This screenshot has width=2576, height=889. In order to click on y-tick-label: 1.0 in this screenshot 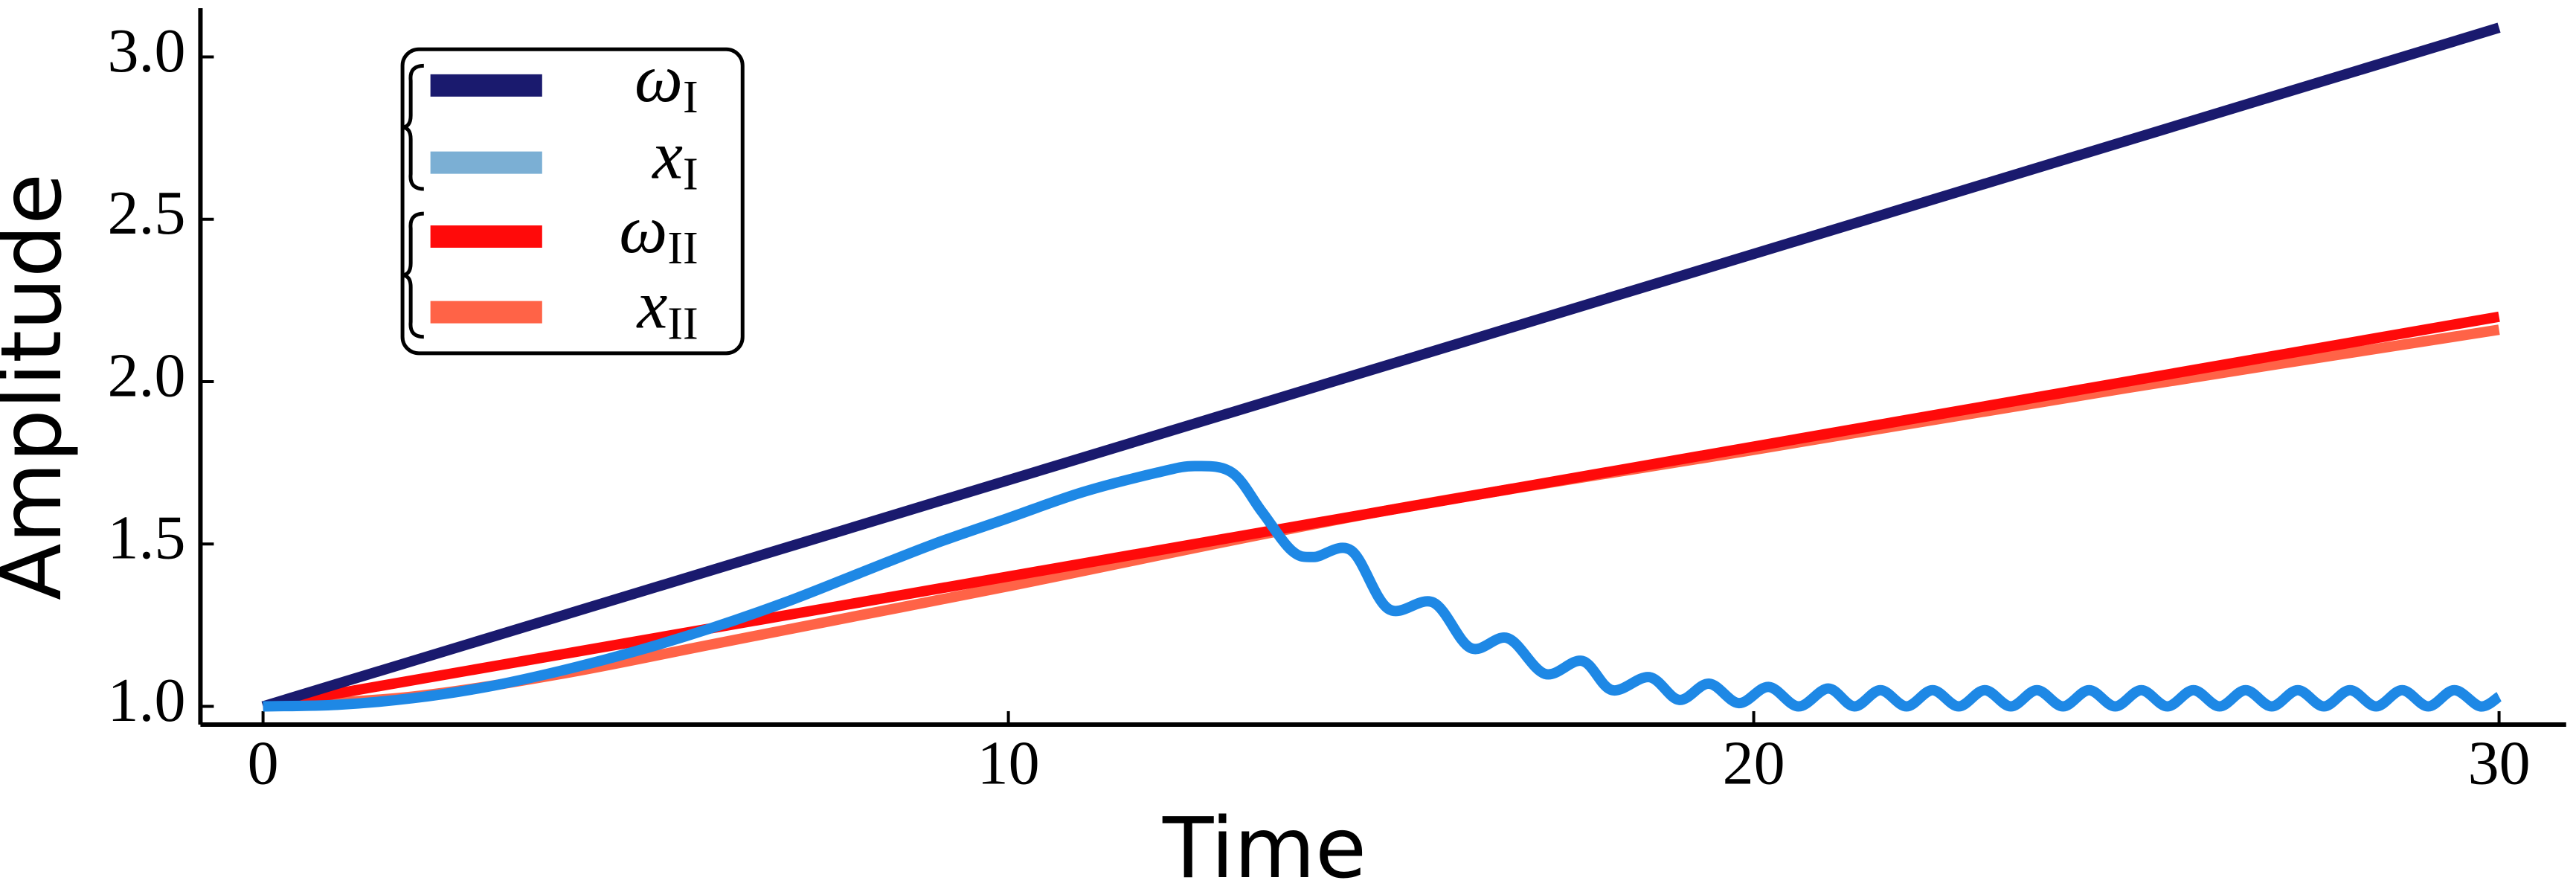, I will do `click(146, 700)`.